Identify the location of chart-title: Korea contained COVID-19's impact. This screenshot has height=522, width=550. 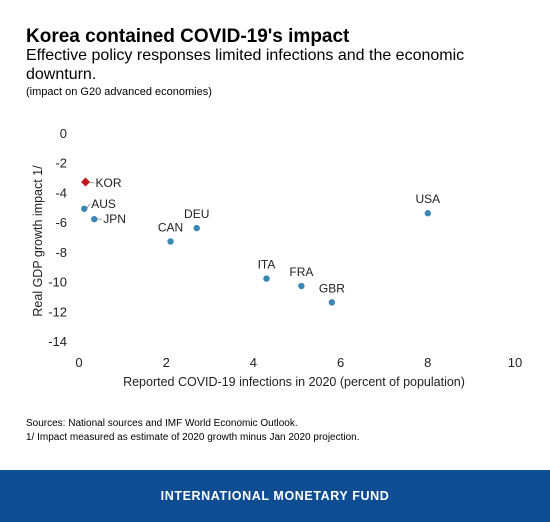
(188, 36).